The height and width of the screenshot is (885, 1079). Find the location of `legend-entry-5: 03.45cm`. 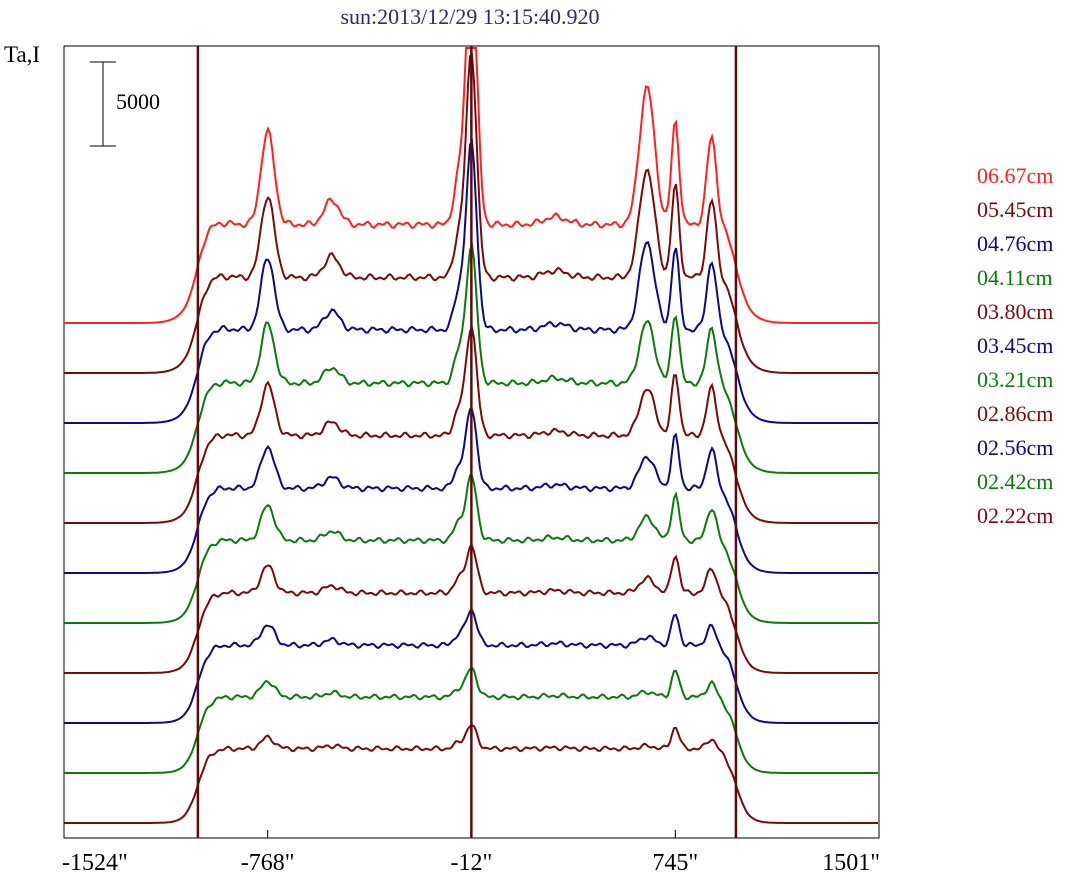

legend-entry-5: 03.45cm is located at coordinates (1015, 345).